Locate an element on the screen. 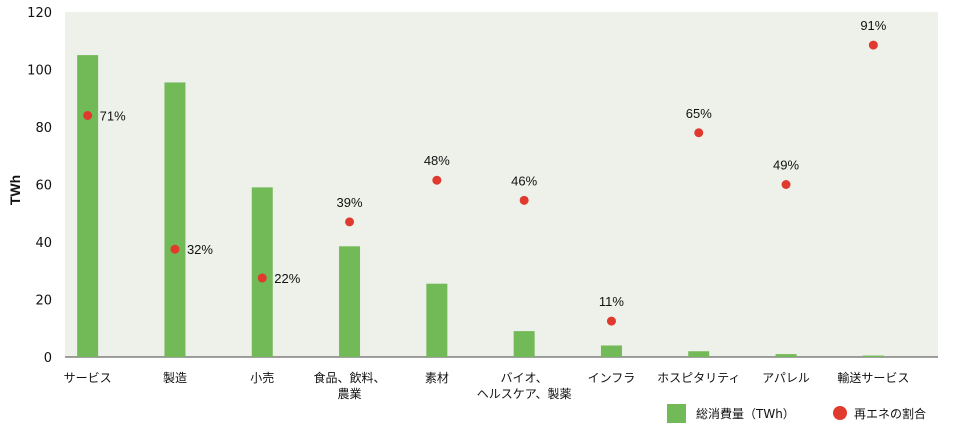  y-tick-label: 0 is located at coordinates (48, 358).